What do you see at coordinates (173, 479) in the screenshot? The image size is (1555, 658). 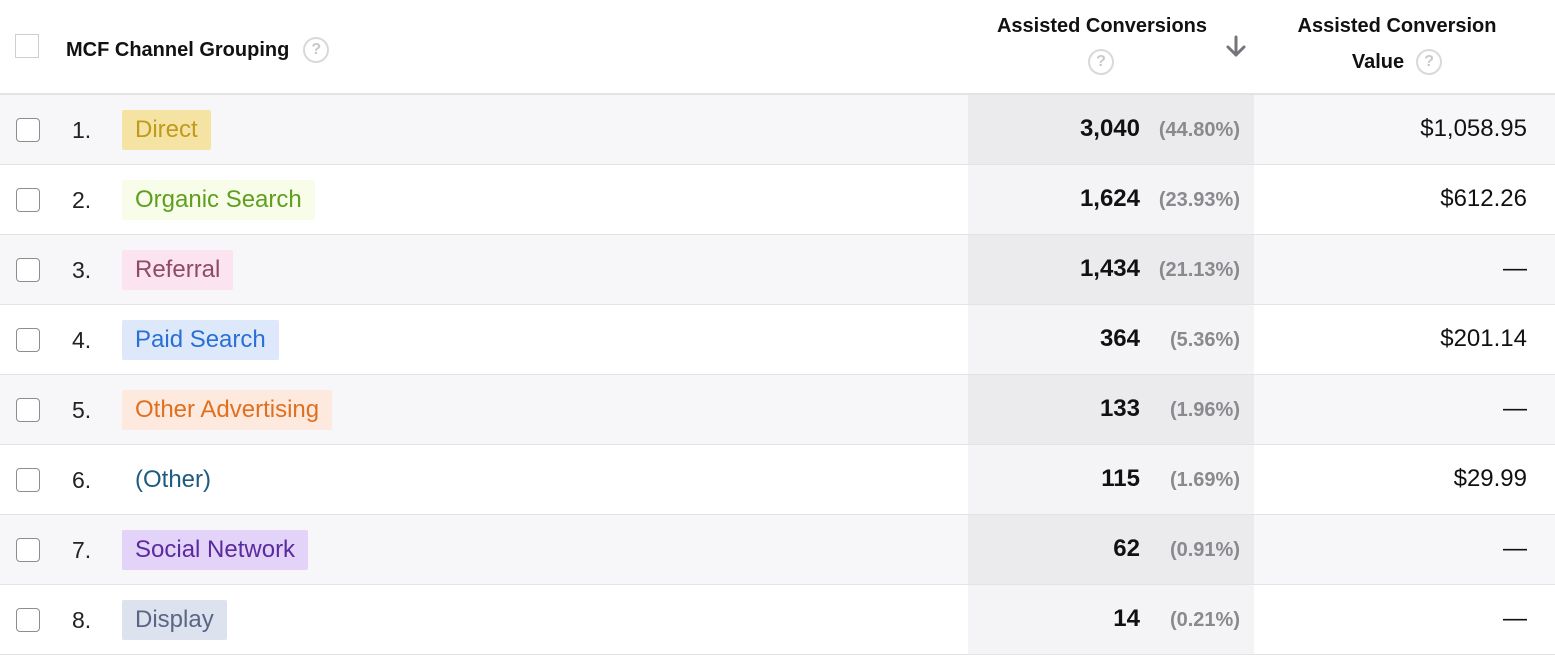 I see `channel-link: (Other)` at bounding box center [173, 479].